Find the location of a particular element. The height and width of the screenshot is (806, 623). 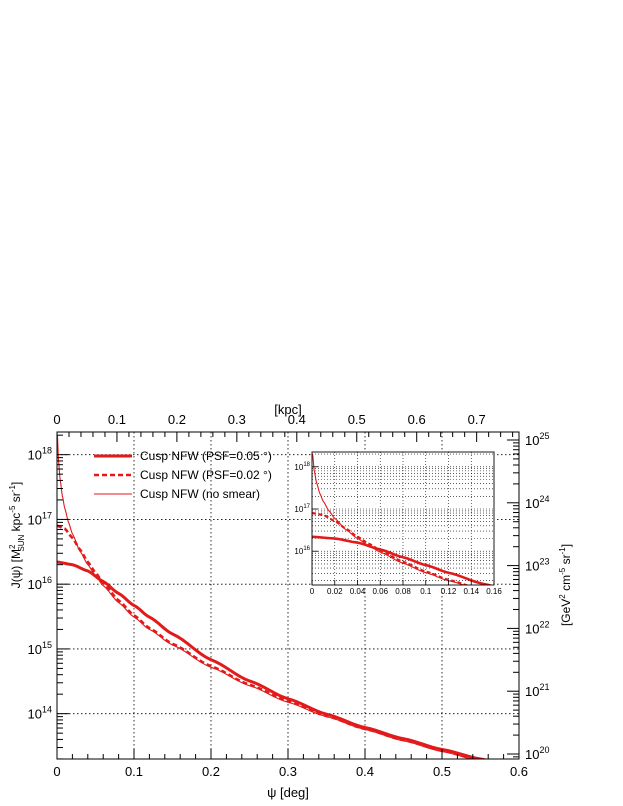

right-tick-label: 1020 is located at coordinates (537, 753).